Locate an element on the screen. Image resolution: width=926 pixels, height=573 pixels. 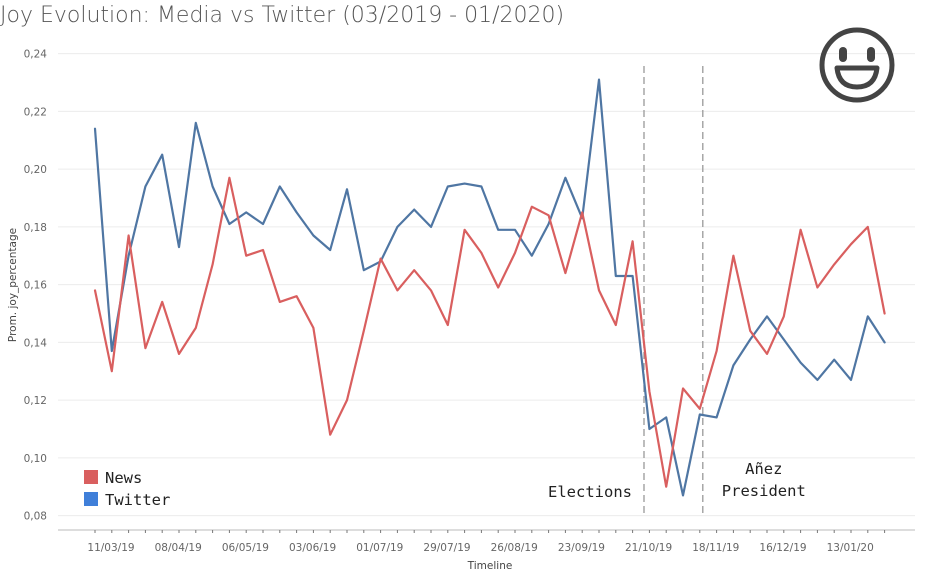
x-tick-label: 18/11/19 is located at coordinates (715, 548).